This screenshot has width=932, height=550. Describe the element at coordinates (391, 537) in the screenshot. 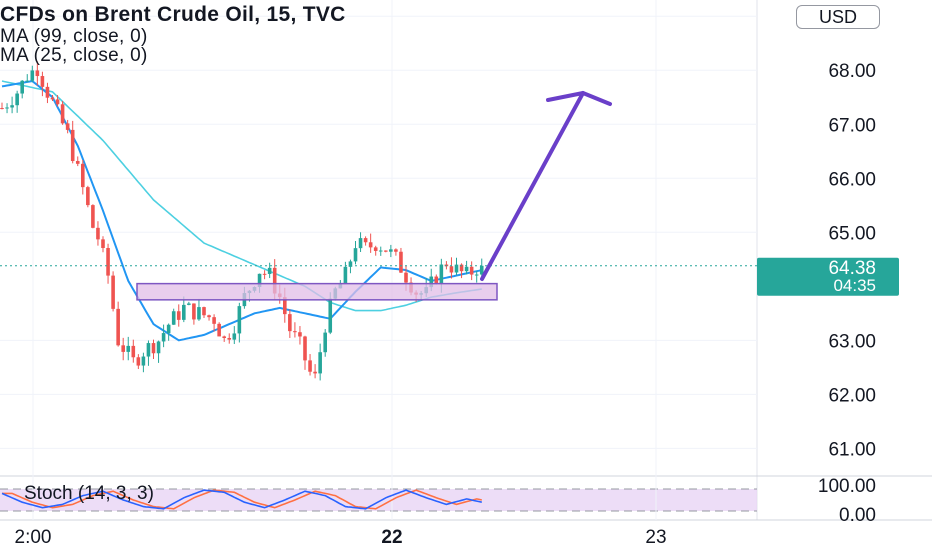

I see `time-tick-label: 22` at that location.